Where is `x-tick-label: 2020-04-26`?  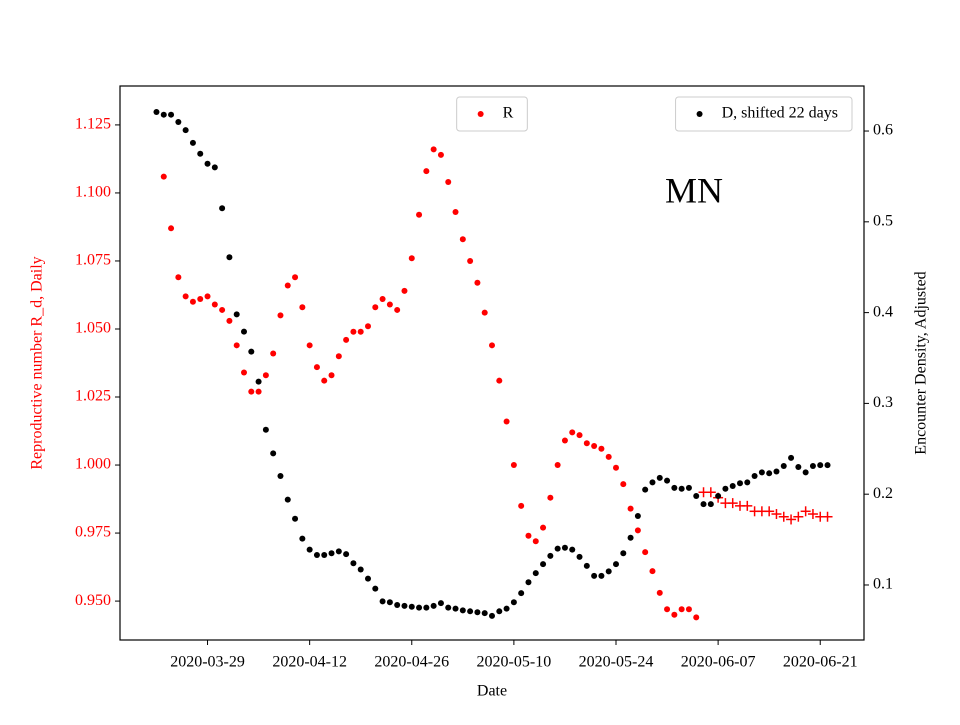
x-tick-label: 2020-04-26 is located at coordinates (411, 662).